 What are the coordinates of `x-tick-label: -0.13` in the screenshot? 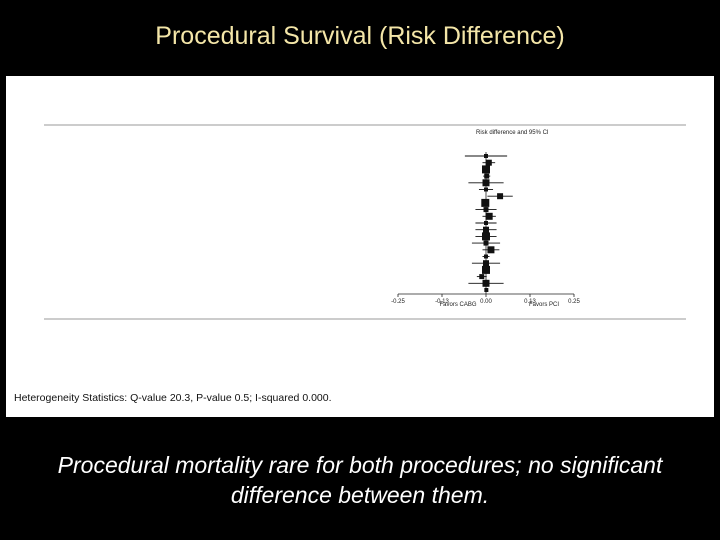 It's located at (442, 302).